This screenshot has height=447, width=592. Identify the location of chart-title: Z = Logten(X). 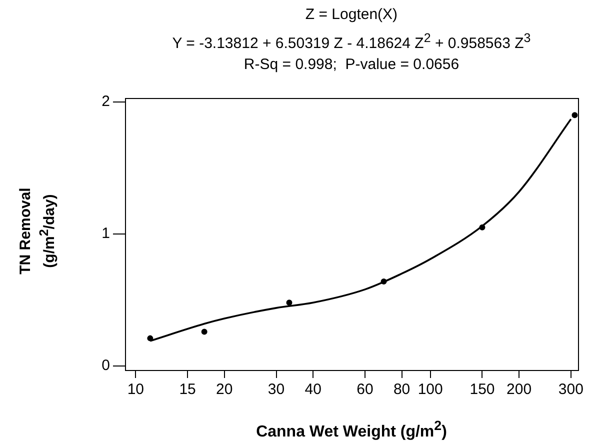
(351, 14).